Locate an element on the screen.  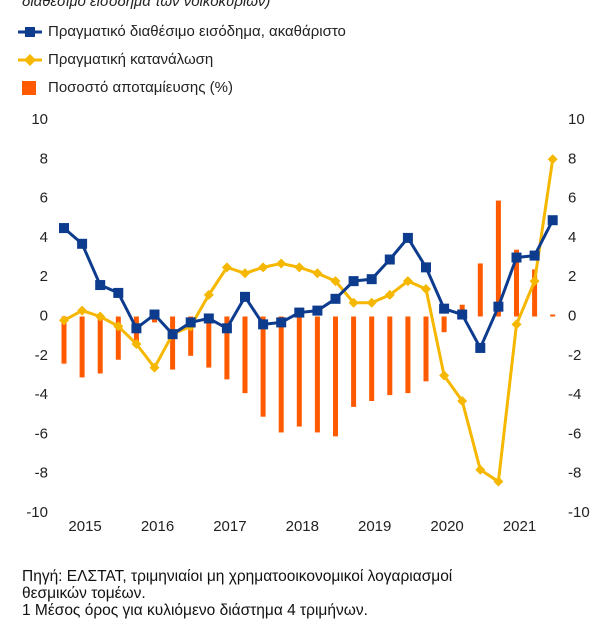
chart-subtitle: διαθέσιμο εισόδημα των νοικοκυριών) is located at coordinates (146, 5).